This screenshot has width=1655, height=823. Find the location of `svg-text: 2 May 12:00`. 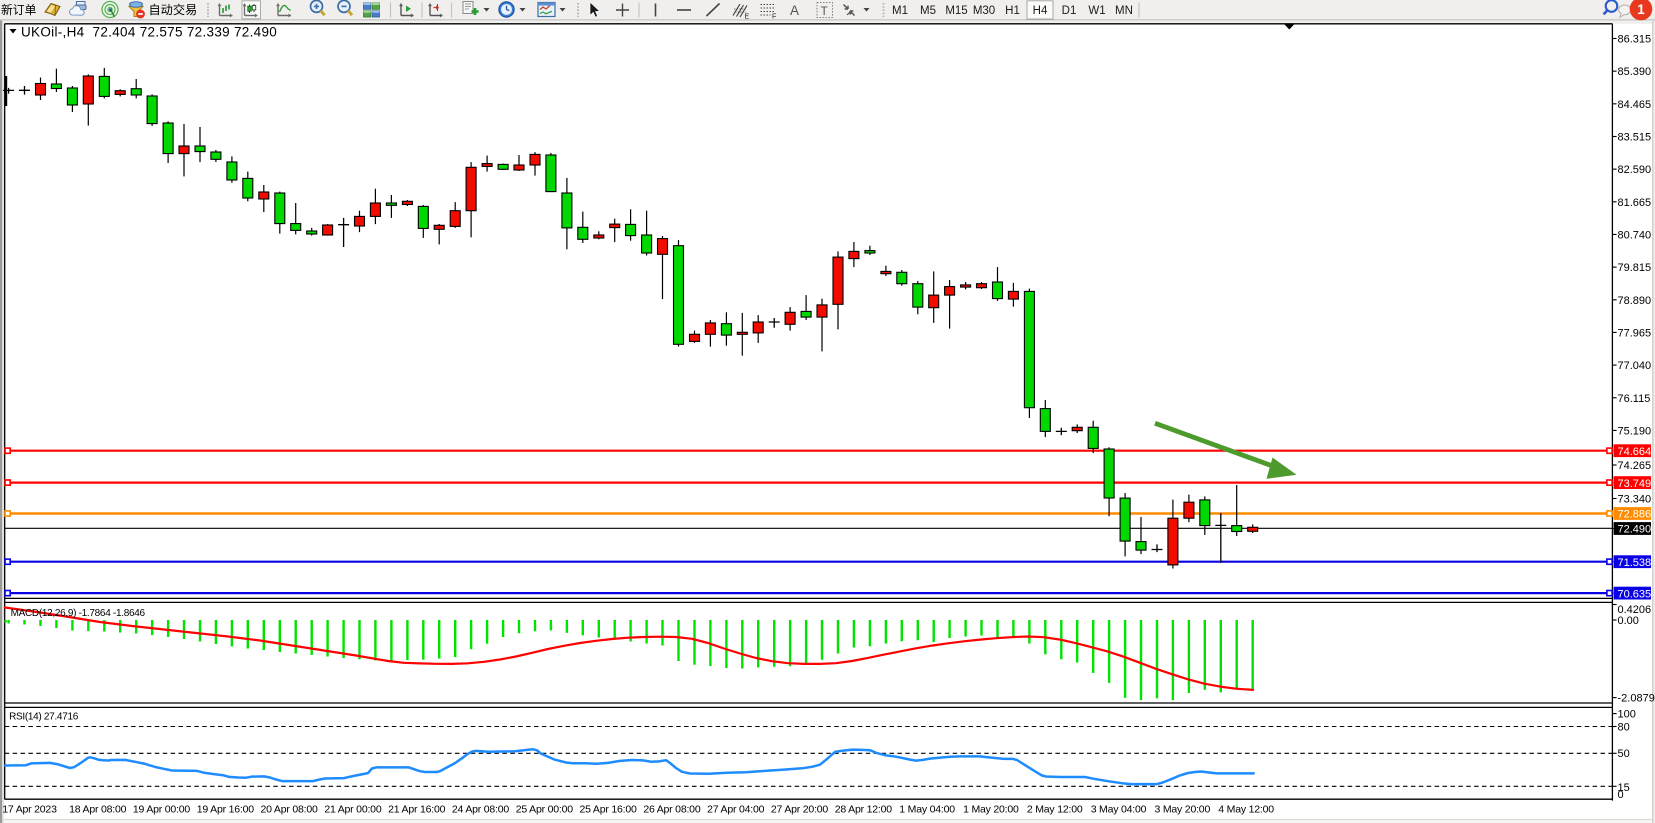

svg-text: 2 May 12:00 is located at coordinates (1055, 810).